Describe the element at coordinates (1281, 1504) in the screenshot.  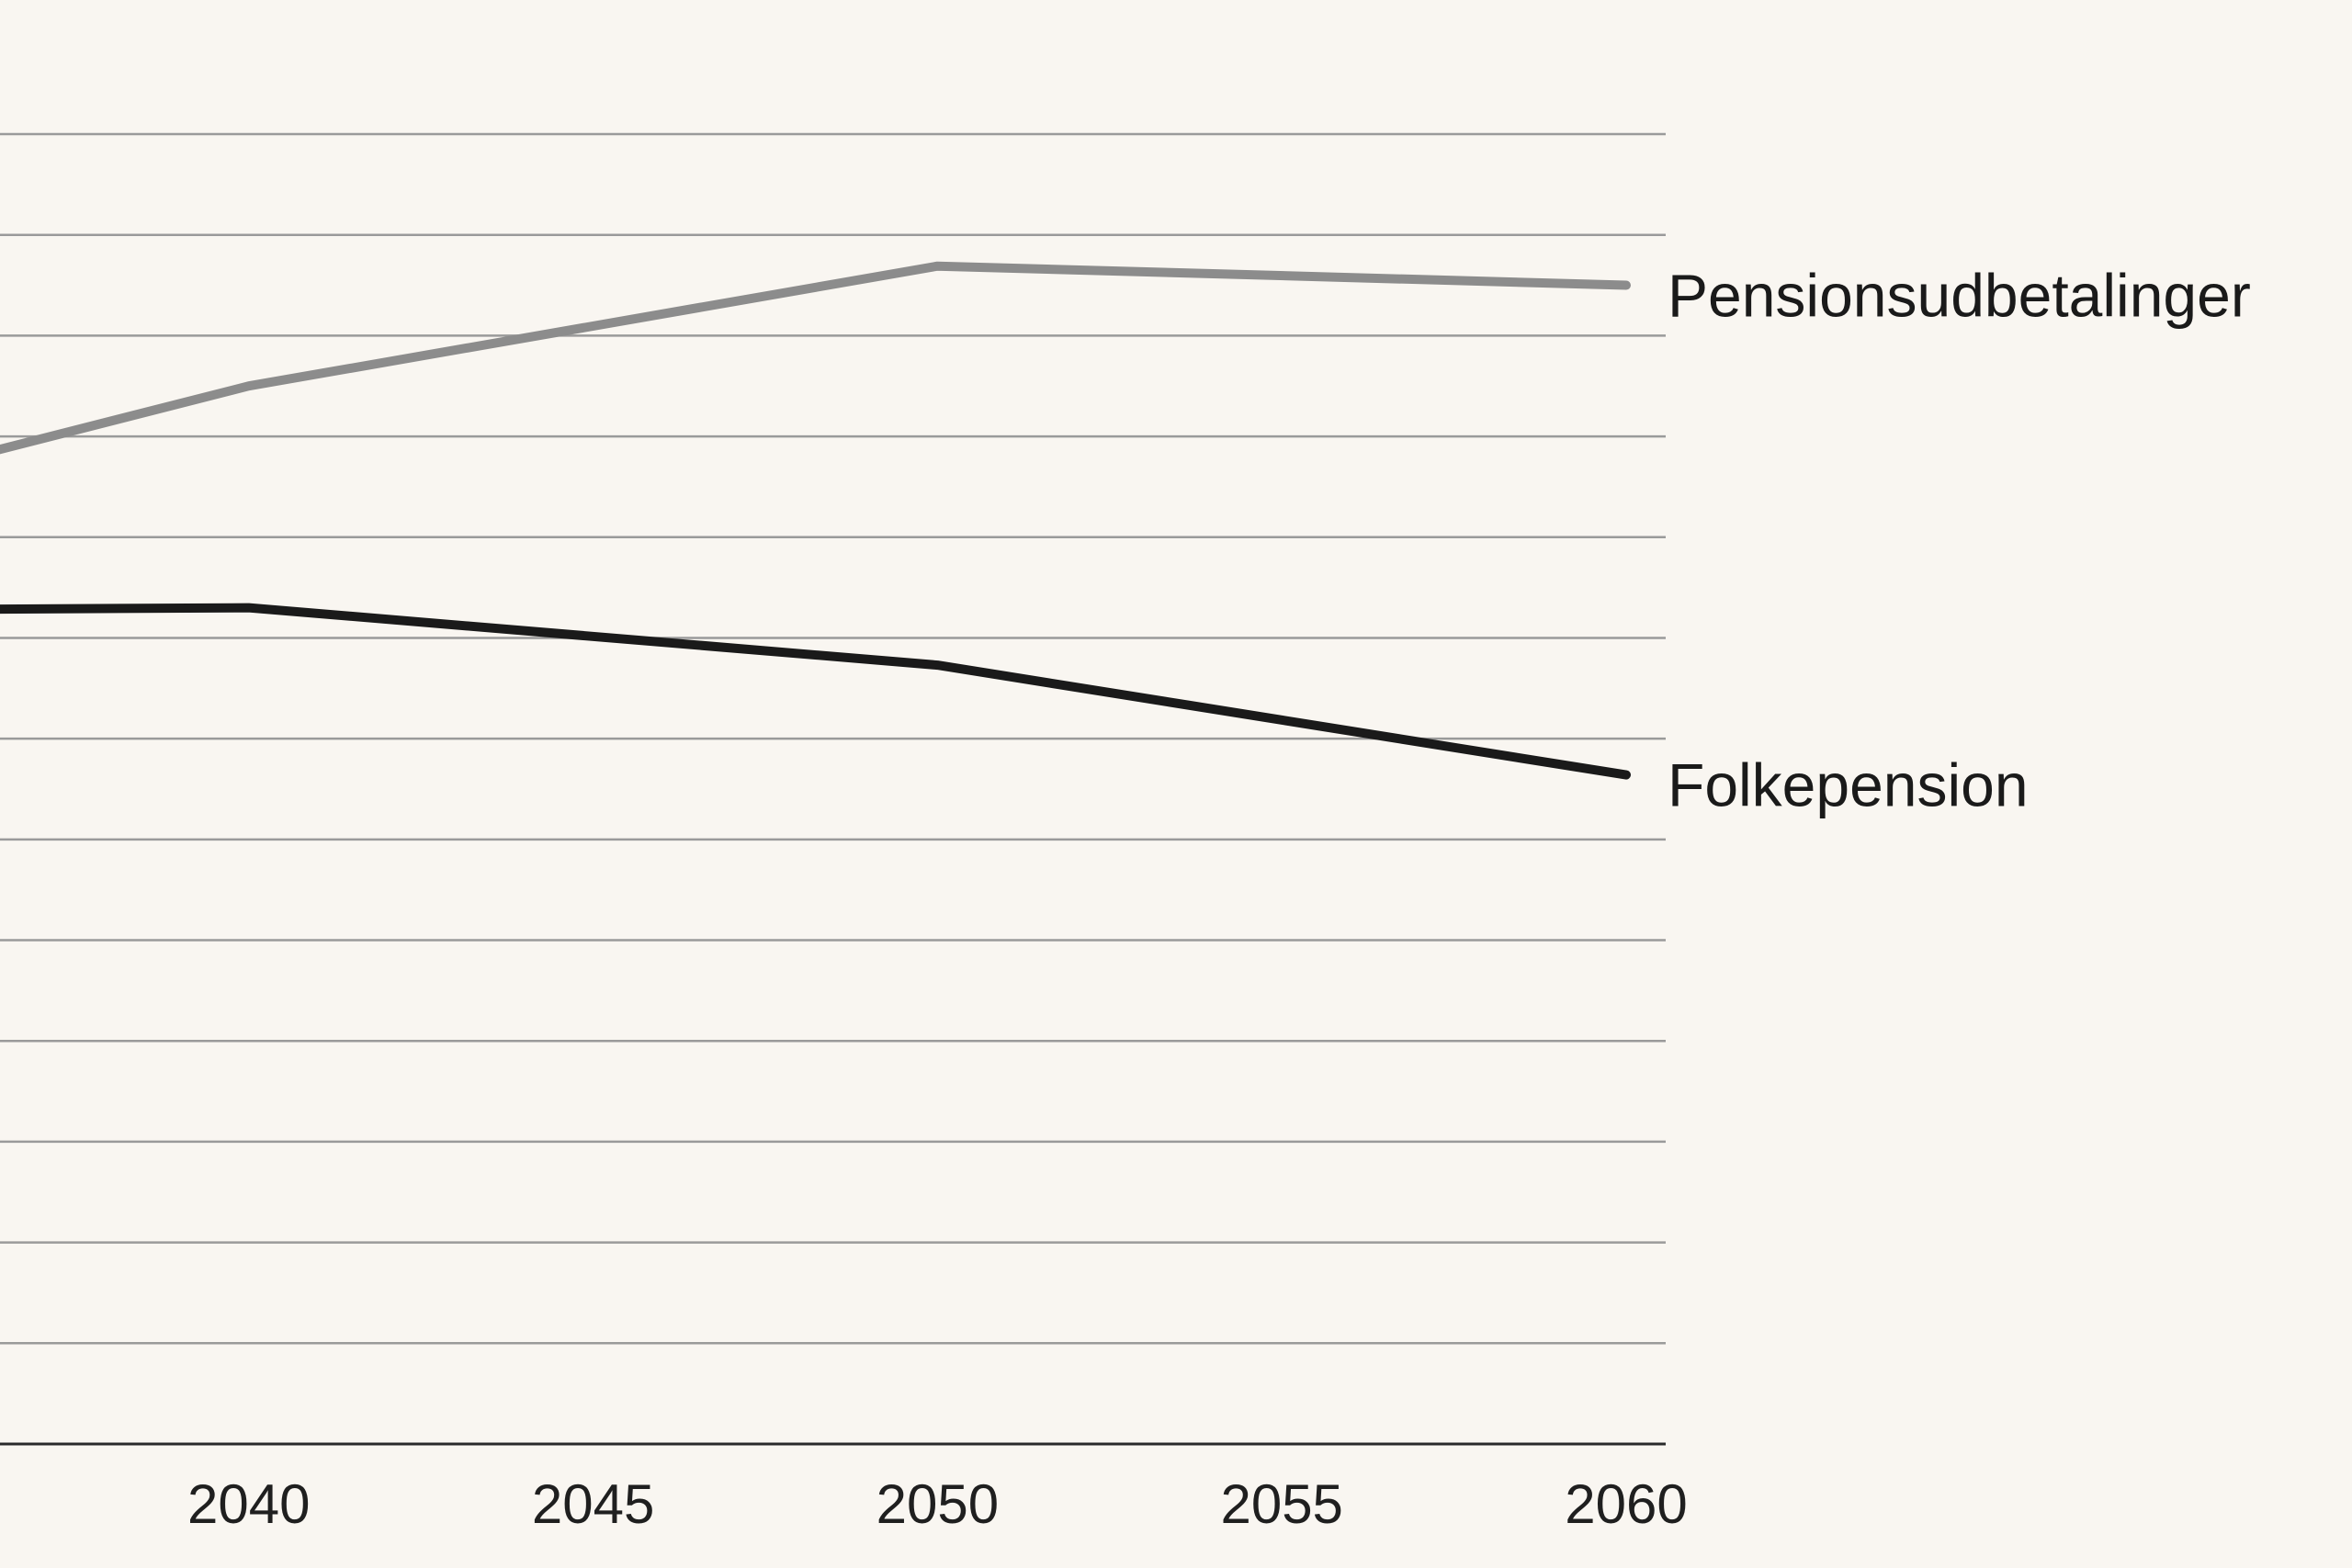
I see `x-tick-label: 2055` at that location.